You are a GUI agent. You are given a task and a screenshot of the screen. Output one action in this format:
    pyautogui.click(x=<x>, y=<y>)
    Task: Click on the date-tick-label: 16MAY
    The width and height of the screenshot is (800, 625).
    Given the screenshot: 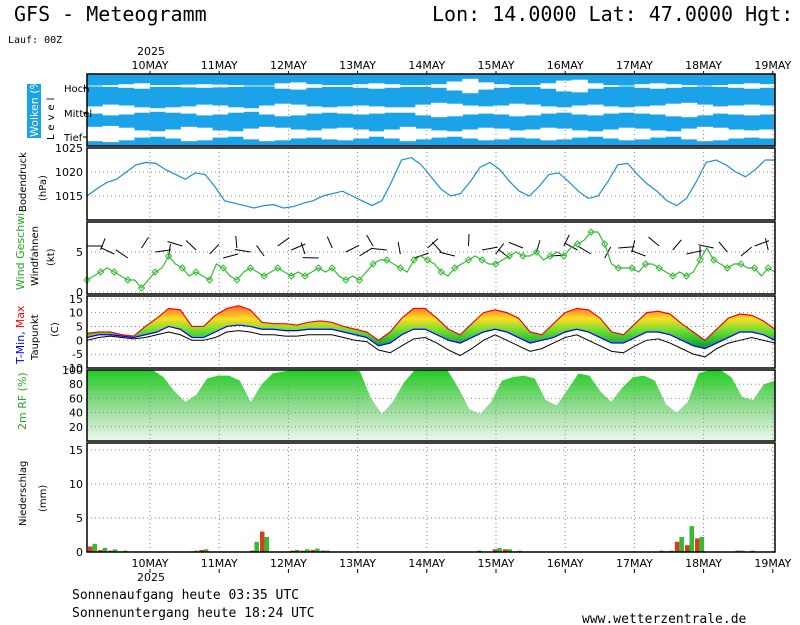 What is the action you would take?
    pyautogui.click(x=565, y=563)
    